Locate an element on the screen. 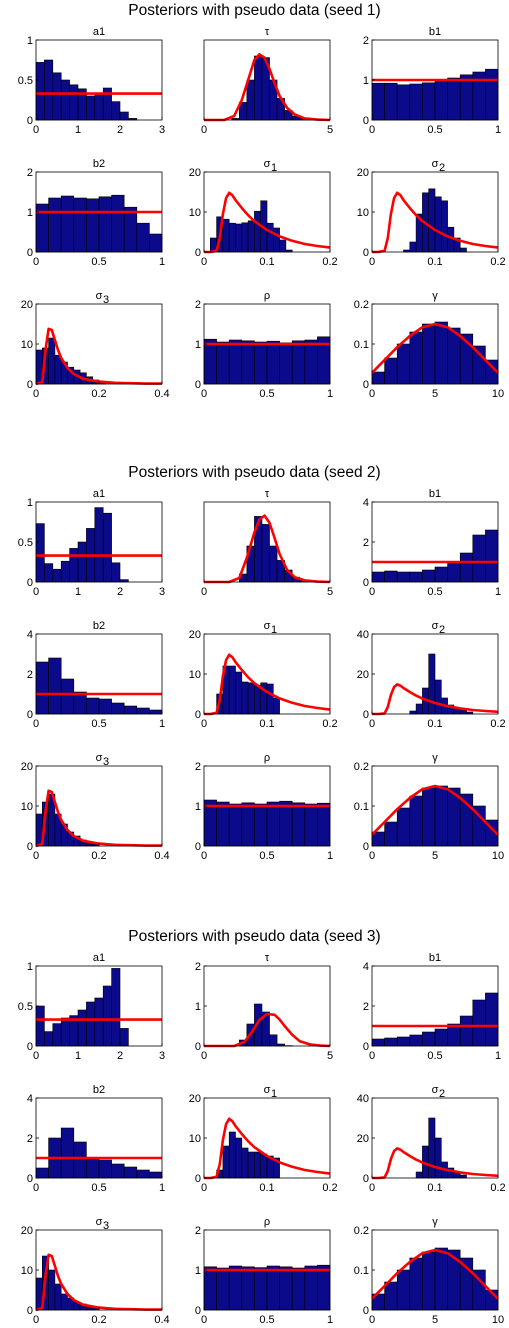  panel-τ: τ 0 5 is located at coordinates (267, 543).